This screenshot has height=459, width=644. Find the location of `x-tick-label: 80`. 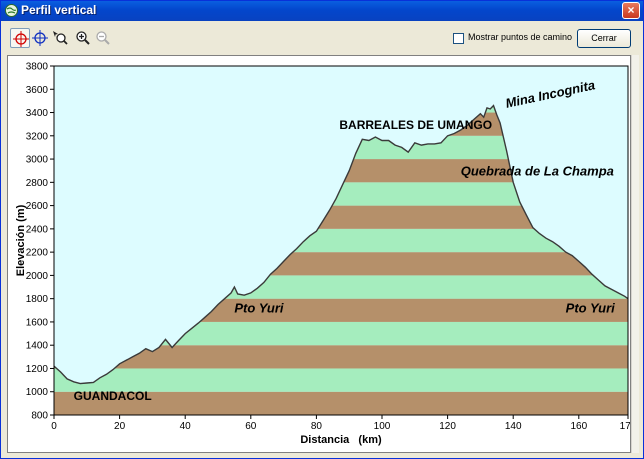

x-tick-label: 80 is located at coordinates (317, 426).